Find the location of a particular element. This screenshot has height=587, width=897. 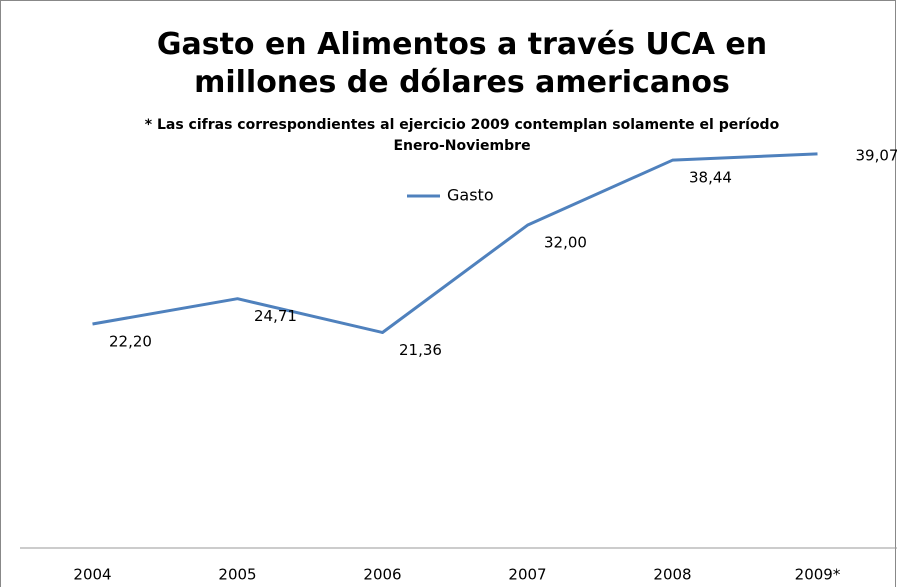

x-tick-label: 2004 is located at coordinates (92, 575).